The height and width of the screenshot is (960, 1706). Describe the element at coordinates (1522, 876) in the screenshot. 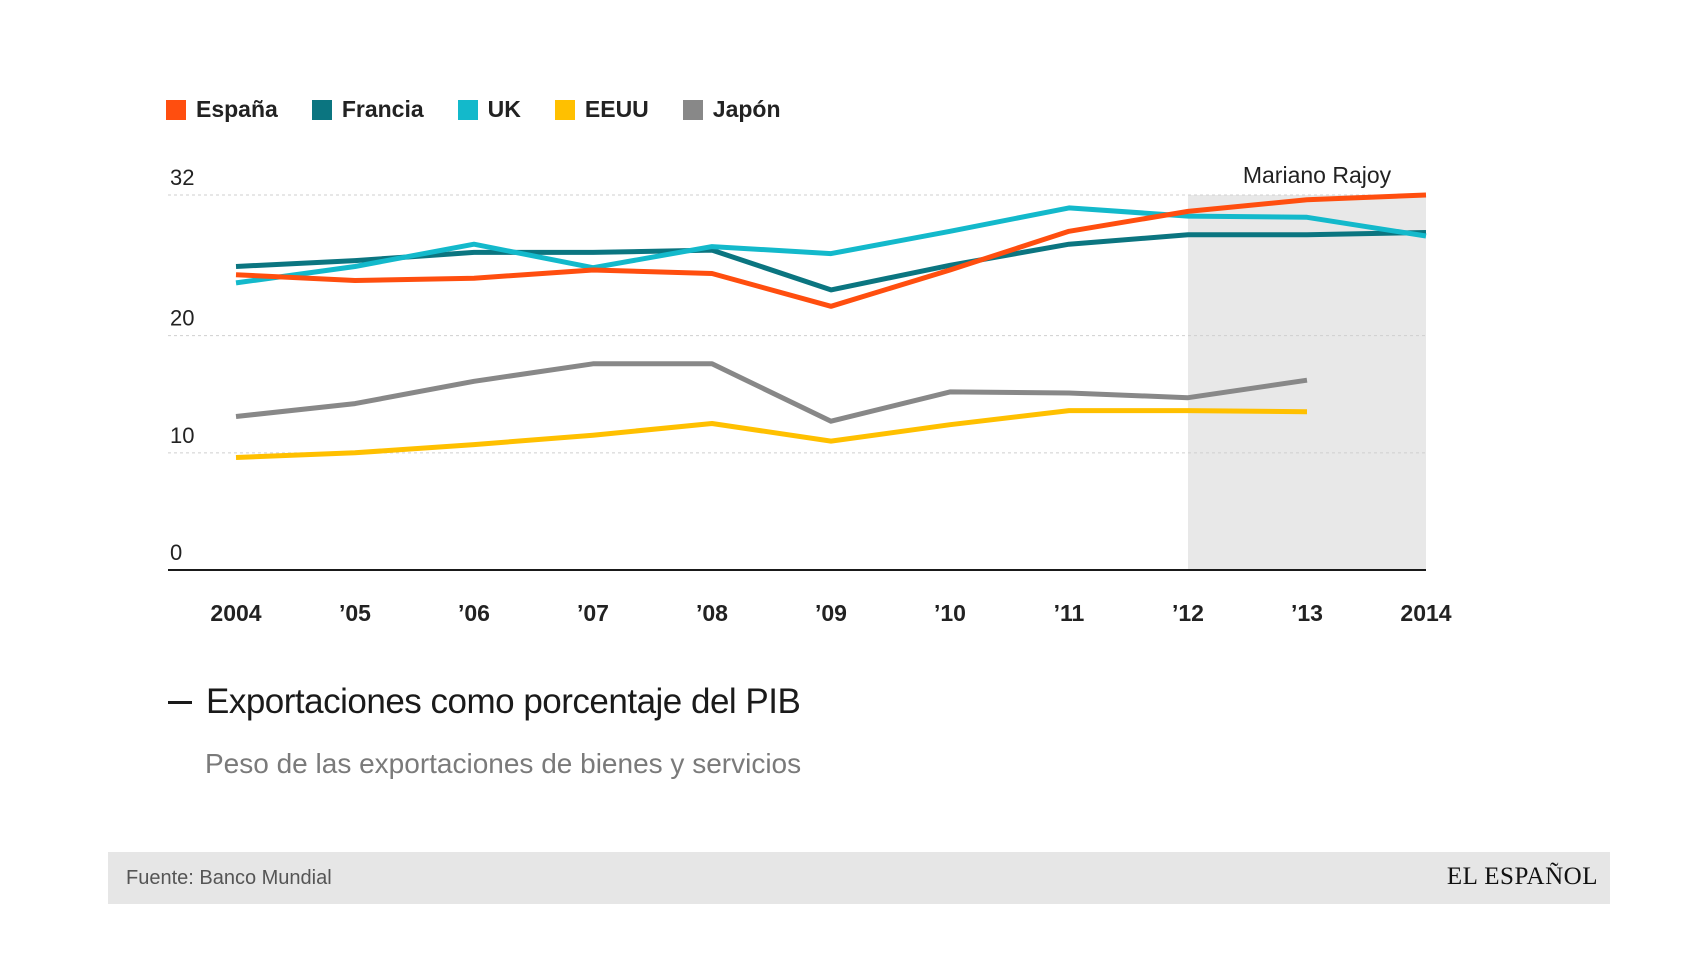

I see `brand-logo: EL ESPAÑOL` at that location.